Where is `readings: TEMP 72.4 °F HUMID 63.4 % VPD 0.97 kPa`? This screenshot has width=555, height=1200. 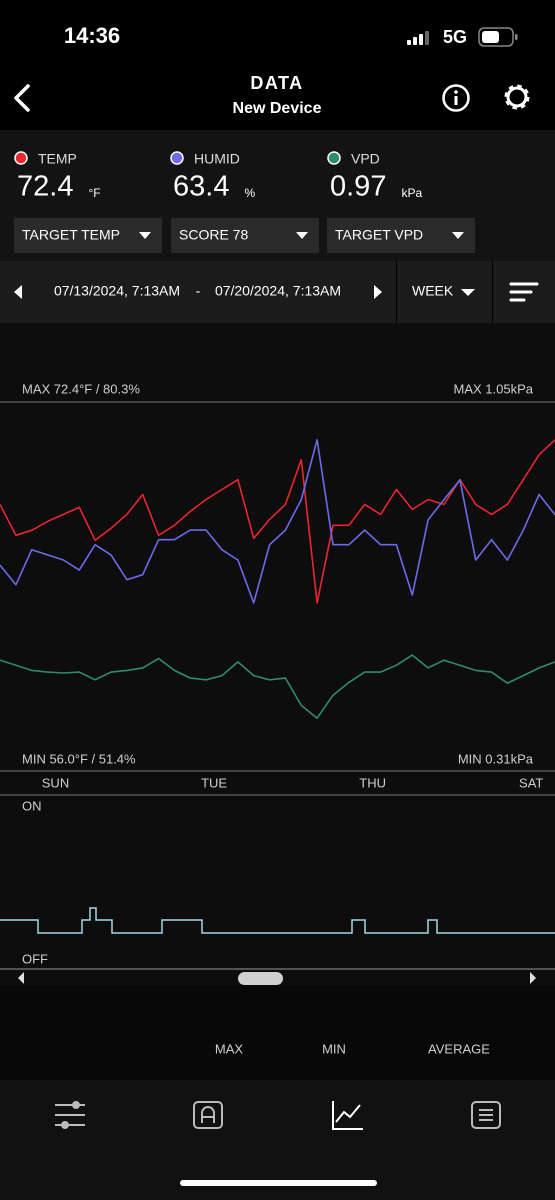
readings: TEMP 72.4 °F HUMID 63.4 % VPD 0.97 kPa is located at coordinates (218, 177).